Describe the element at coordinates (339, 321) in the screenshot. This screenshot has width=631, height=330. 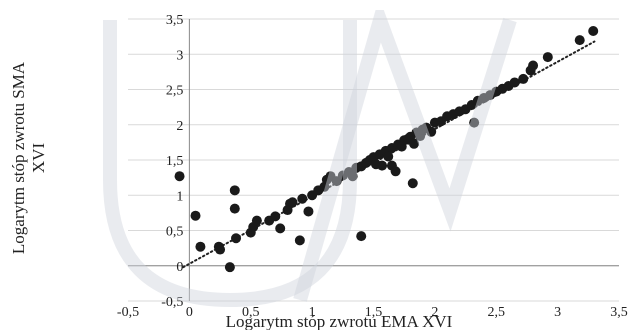
I see `x-axis-title: Logarytm stóp zwrotu EMA XVI` at that location.